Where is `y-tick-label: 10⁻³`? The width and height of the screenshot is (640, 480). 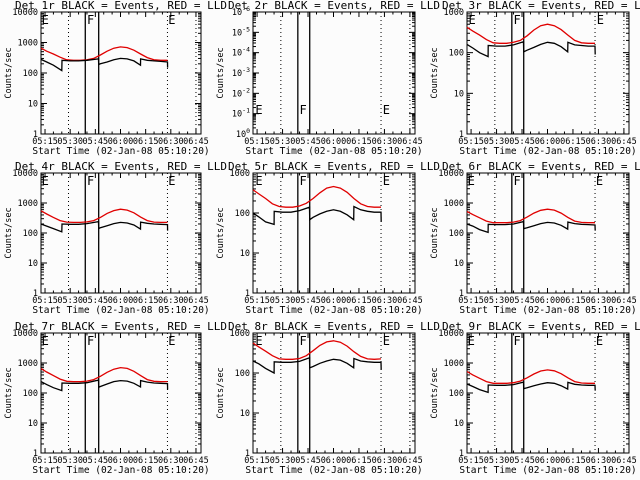 y-tick-label: 10⁻³ is located at coordinates (241, 72).